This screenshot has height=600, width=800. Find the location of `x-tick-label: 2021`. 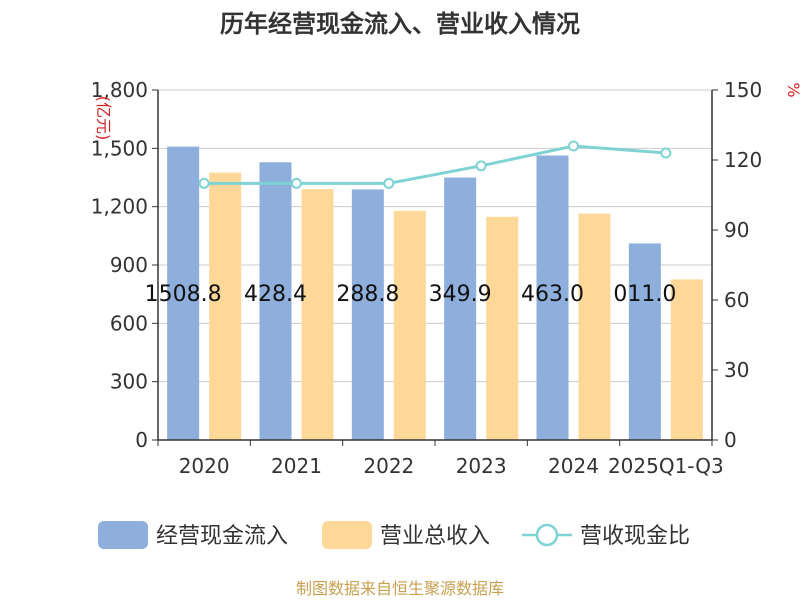

x-tick-label: 2021 is located at coordinates (296, 466).